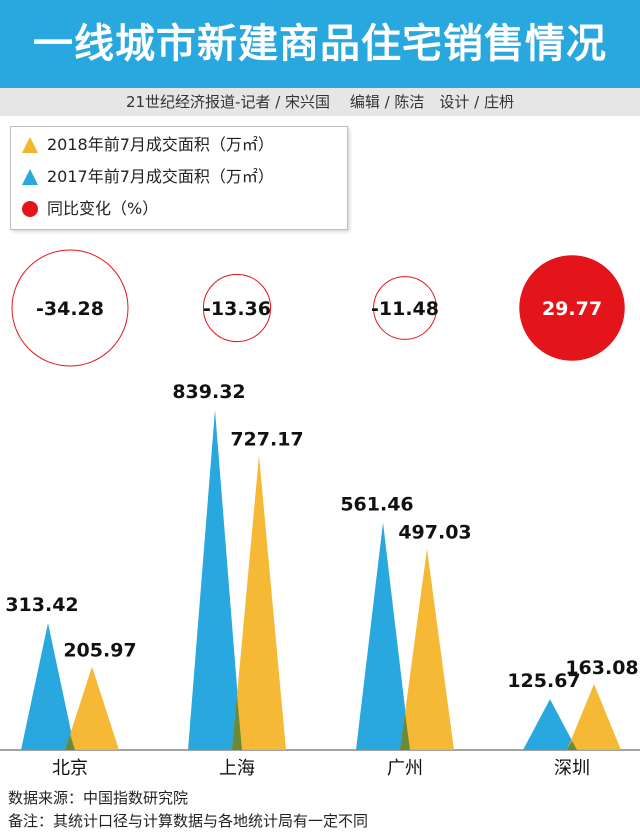 The width and height of the screenshot is (640, 835). I want to click on change-label-0: -34.28, so click(70, 309).